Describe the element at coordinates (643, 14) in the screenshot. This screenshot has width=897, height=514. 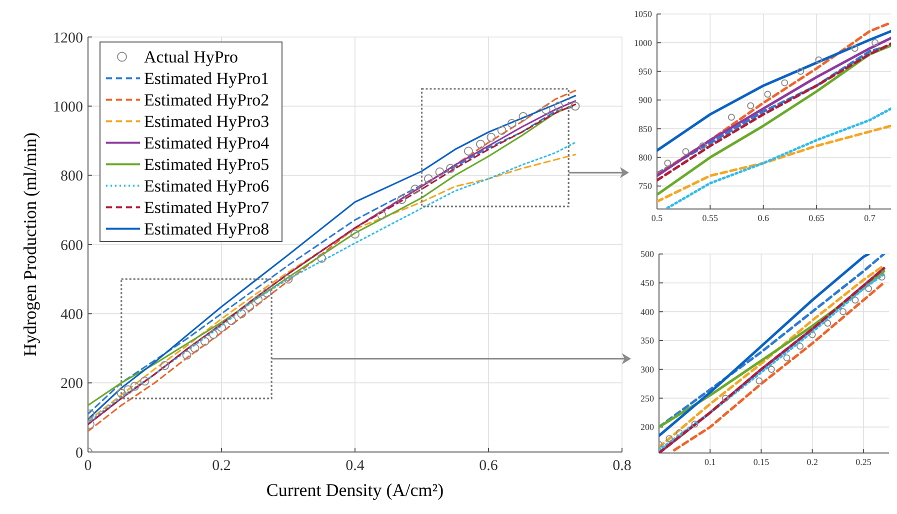
I see `y-tick-label: 1050` at that location.